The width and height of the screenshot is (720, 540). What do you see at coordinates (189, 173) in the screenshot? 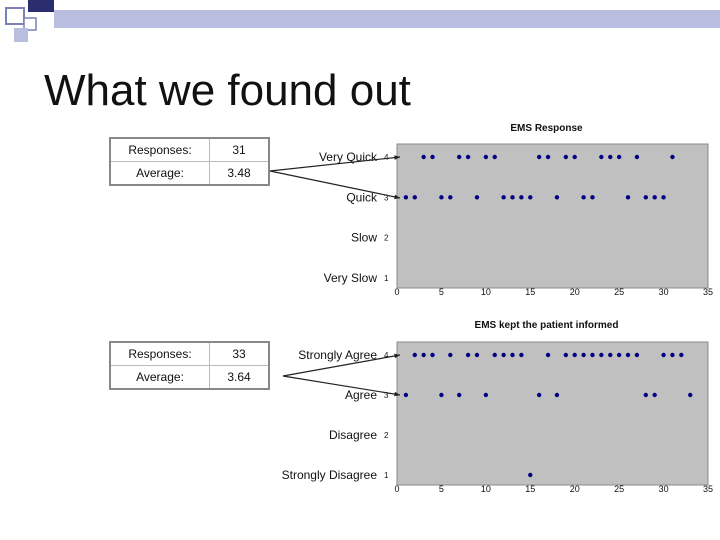
I see `stats-row: Average: 3.48` at bounding box center [189, 173].